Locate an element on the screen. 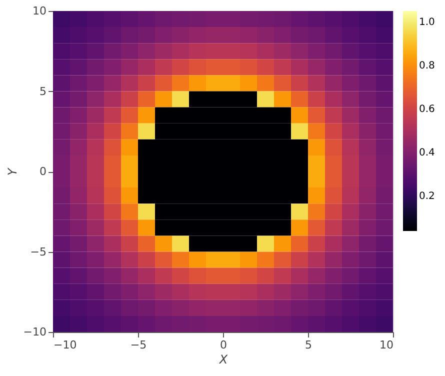  y-tick-label: 10 is located at coordinates (39, 11).